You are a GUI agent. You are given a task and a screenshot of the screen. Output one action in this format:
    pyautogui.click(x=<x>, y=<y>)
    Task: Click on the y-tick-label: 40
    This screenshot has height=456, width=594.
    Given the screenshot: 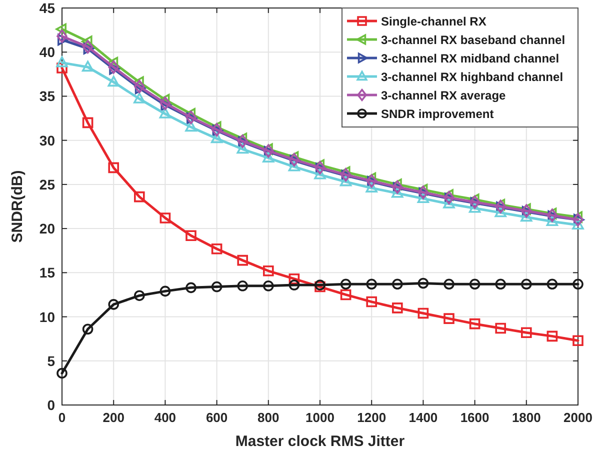 What is the action you would take?
    pyautogui.click(x=47, y=52)
    